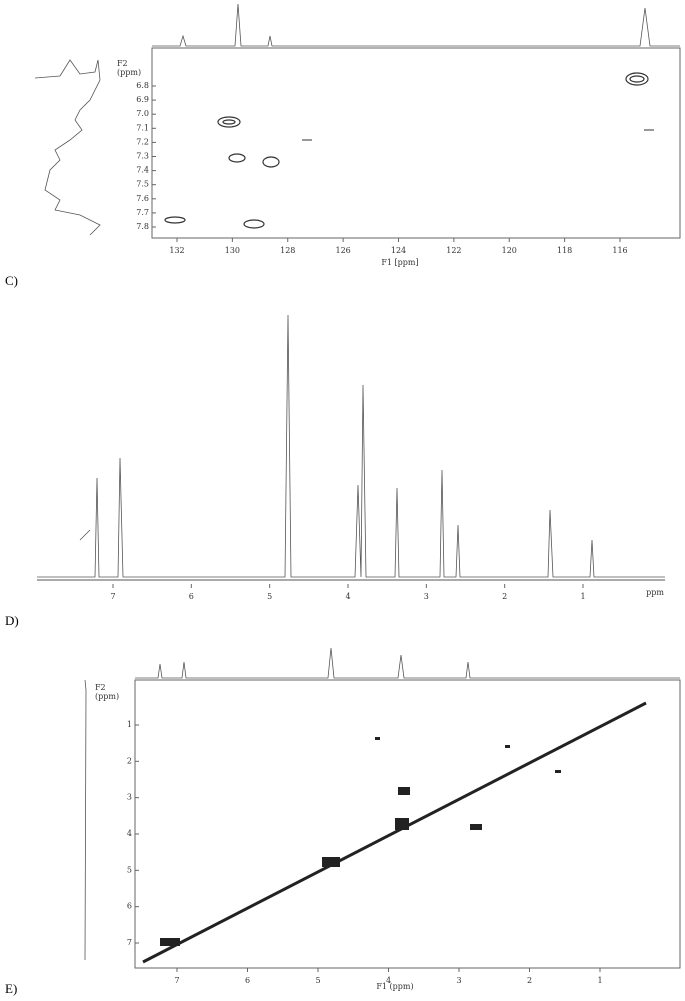  What do you see at coordinates (619, 250) in the screenshot?
I see `x-tick-label: 116` at bounding box center [619, 250].